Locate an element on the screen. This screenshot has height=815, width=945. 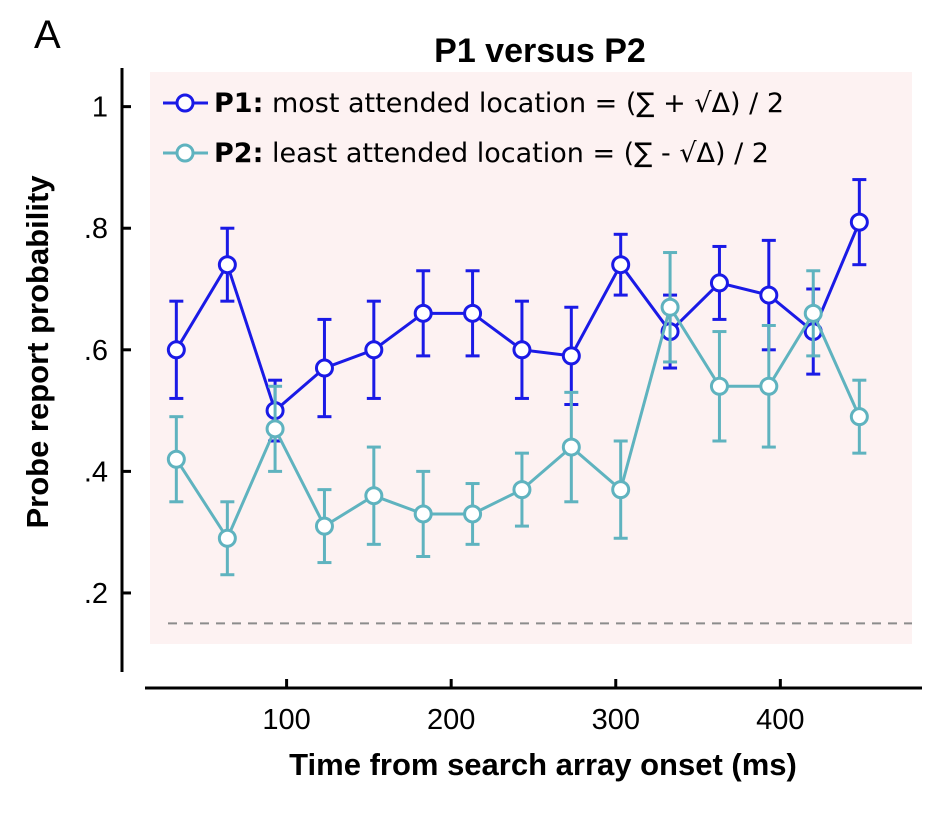
x-axis-label: Time from search array onset (ms) is located at coordinates (543, 764).